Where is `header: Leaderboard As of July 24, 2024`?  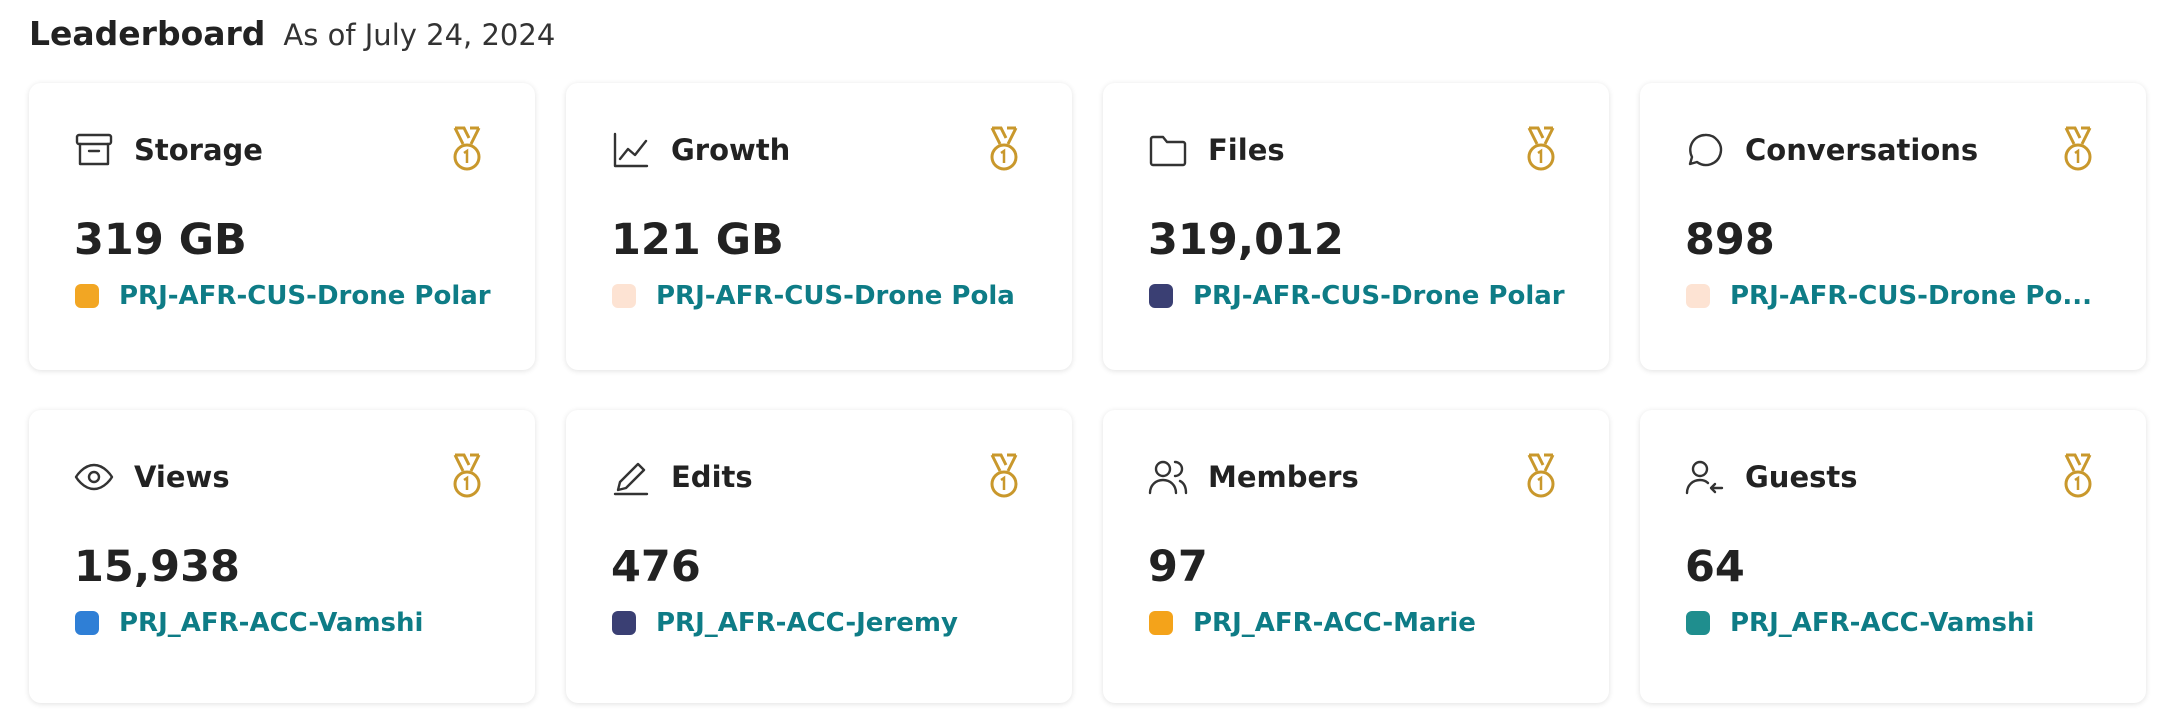 header: Leaderboard As of July 24, 2024 is located at coordinates (292, 33).